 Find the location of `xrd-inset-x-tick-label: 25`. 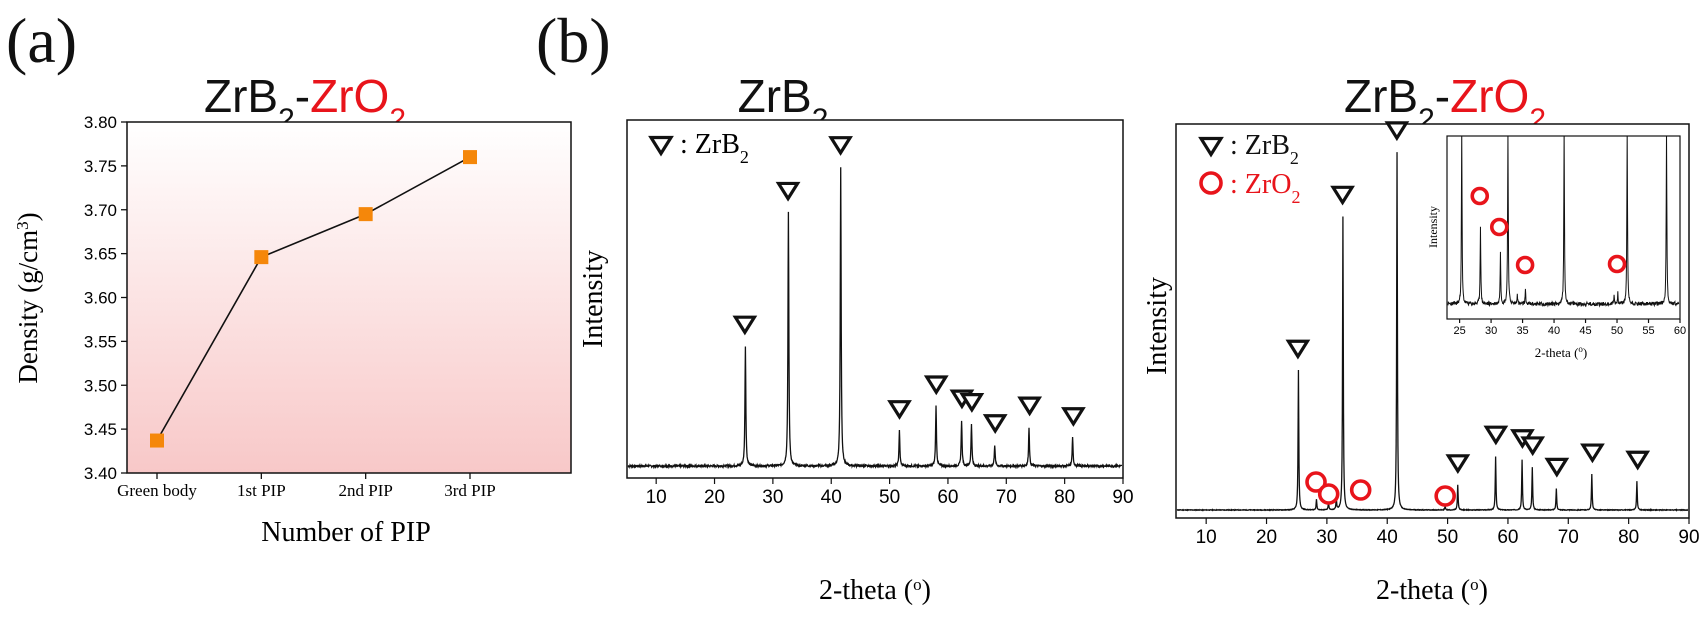

xrd-inset-x-tick-label: 25 is located at coordinates (1459, 331).